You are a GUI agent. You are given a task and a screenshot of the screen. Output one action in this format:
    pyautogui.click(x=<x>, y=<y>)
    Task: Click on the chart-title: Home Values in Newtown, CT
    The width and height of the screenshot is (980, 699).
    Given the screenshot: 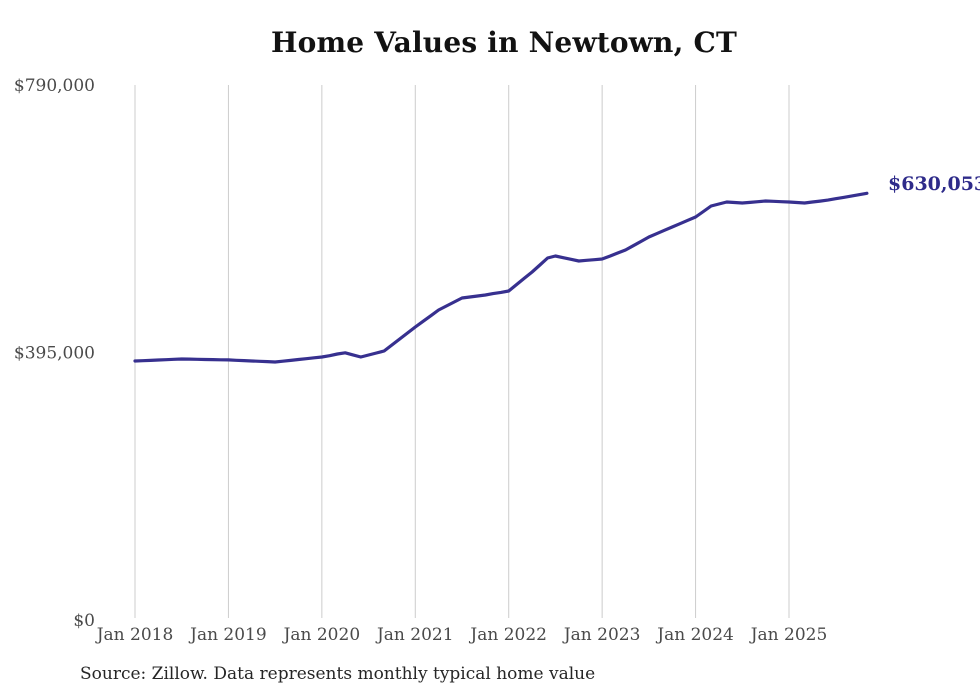 What is the action you would take?
    pyautogui.click(x=504, y=42)
    